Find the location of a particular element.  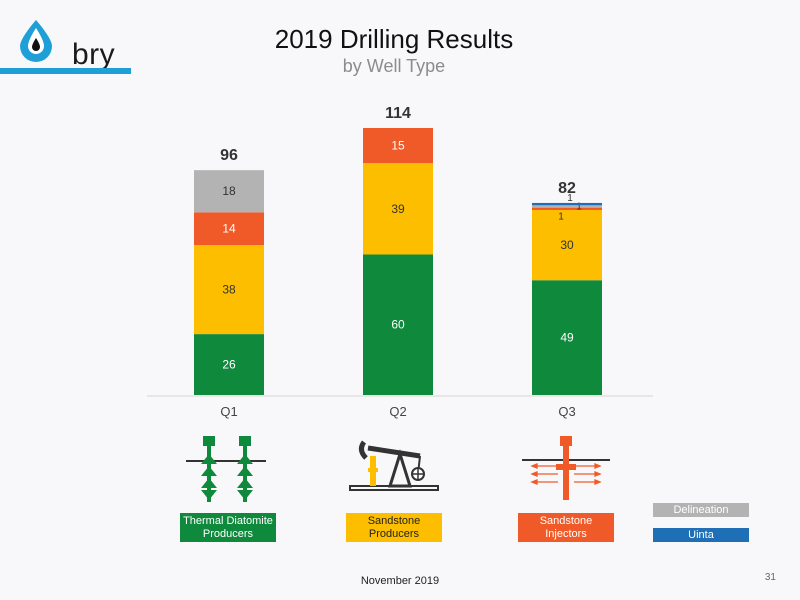

label-q3-delineation: 1 is located at coordinates (579, 206).